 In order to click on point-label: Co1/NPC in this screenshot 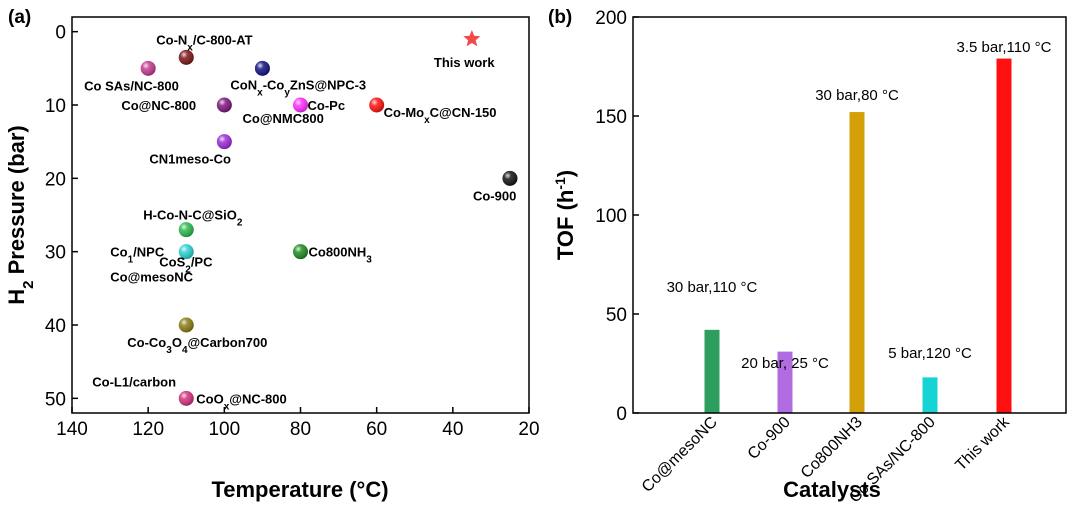, I will do `click(137, 255)`.